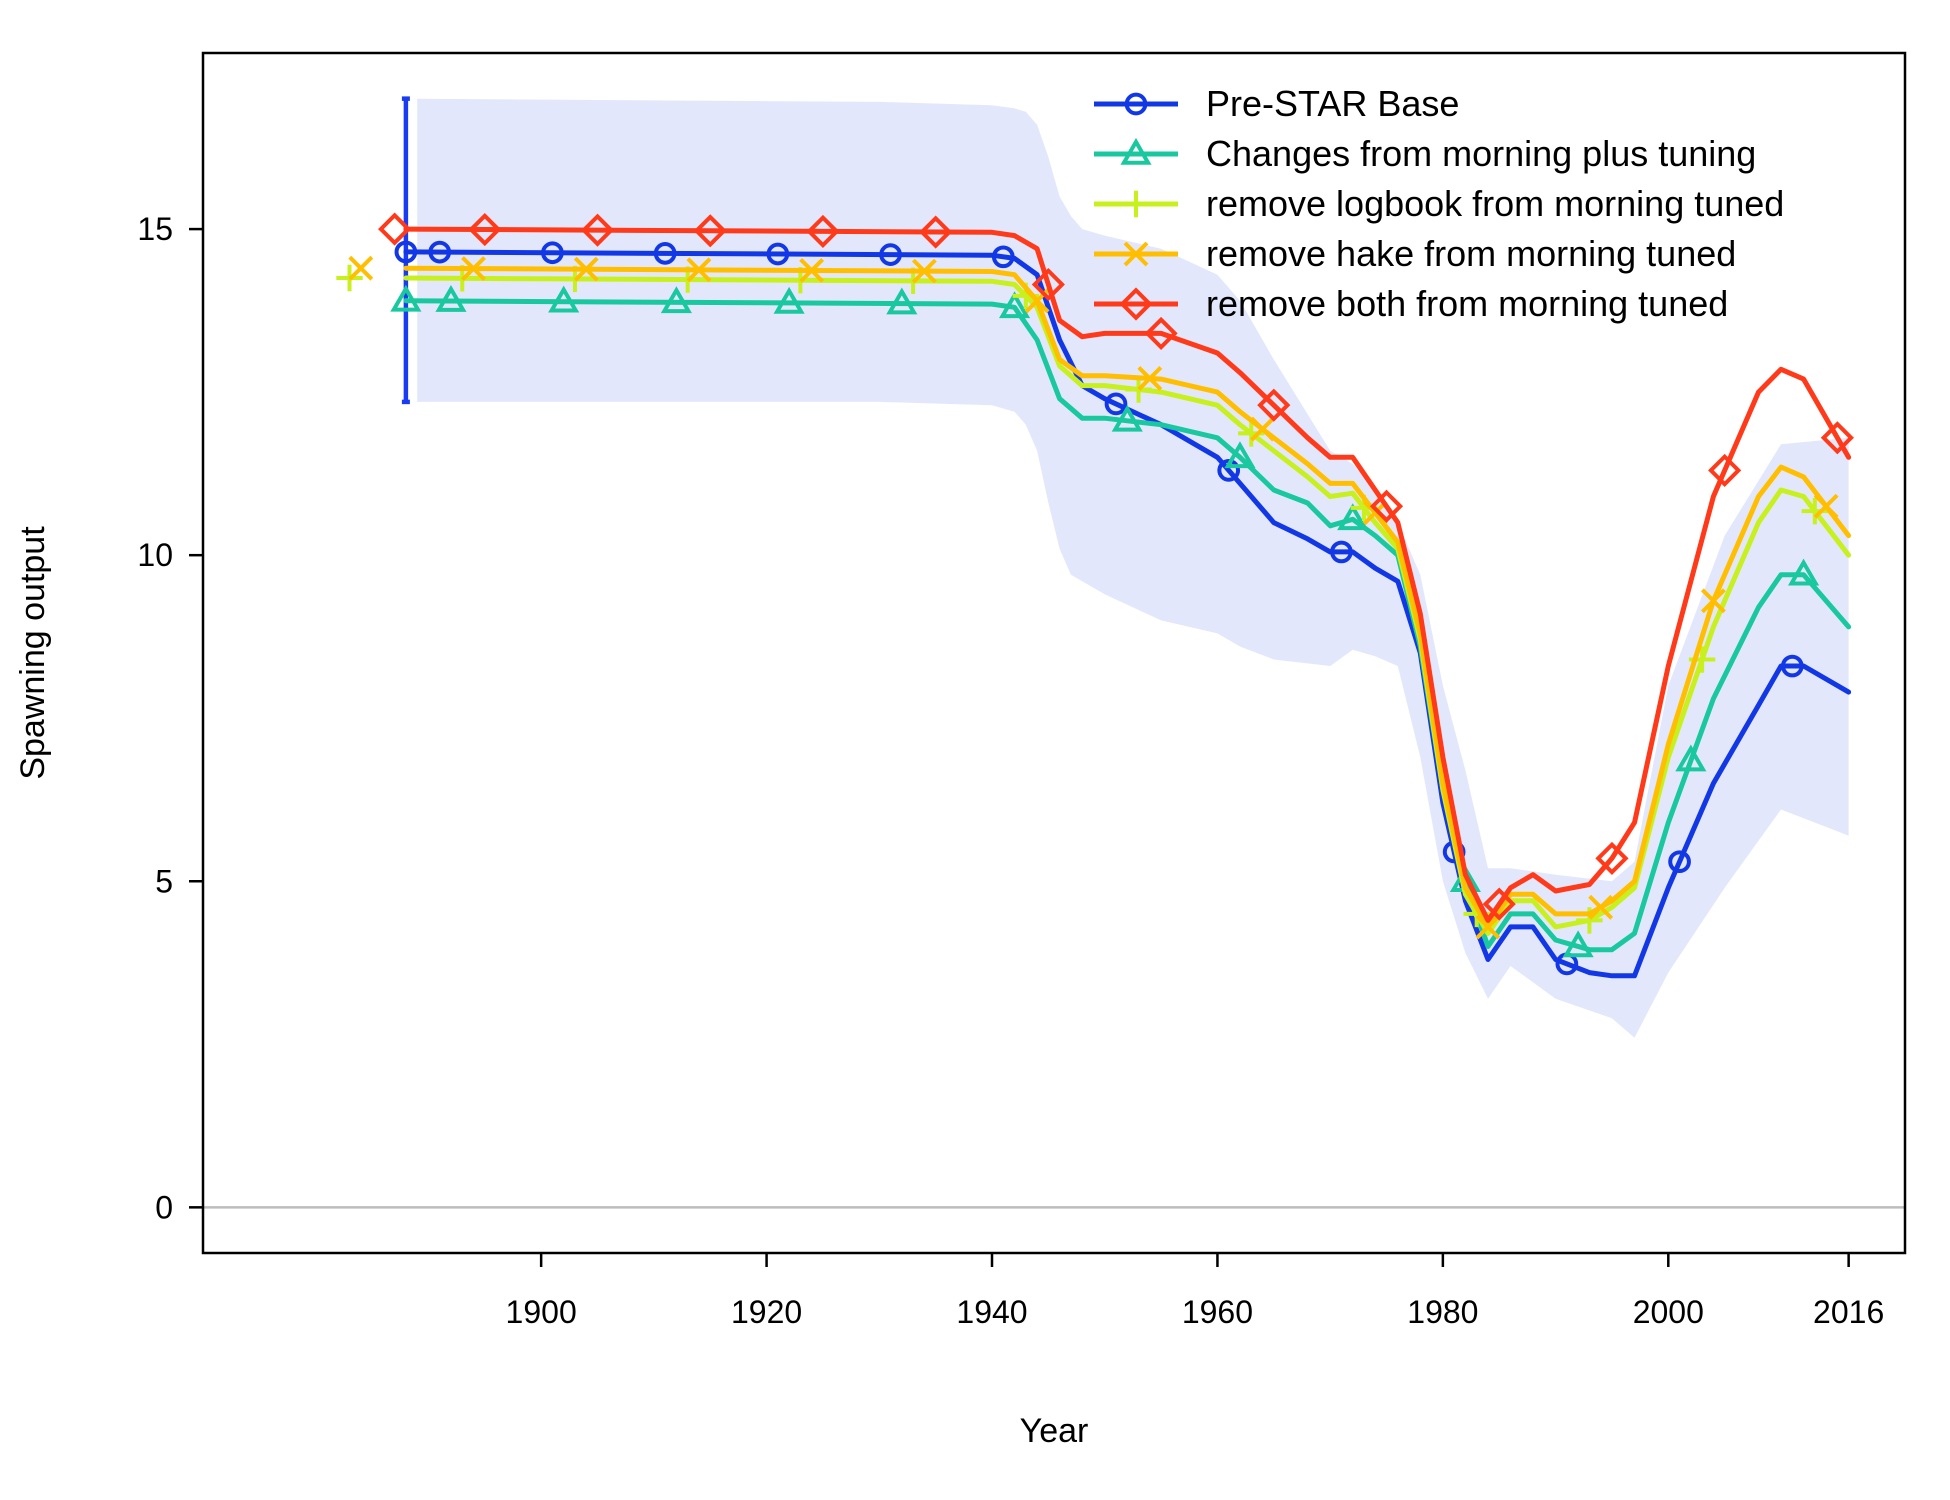 The width and height of the screenshot is (1950, 1500). What do you see at coordinates (1467, 303) in the screenshot?
I see `legend-label: remove both from morning tuned` at bounding box center [1467, 303].